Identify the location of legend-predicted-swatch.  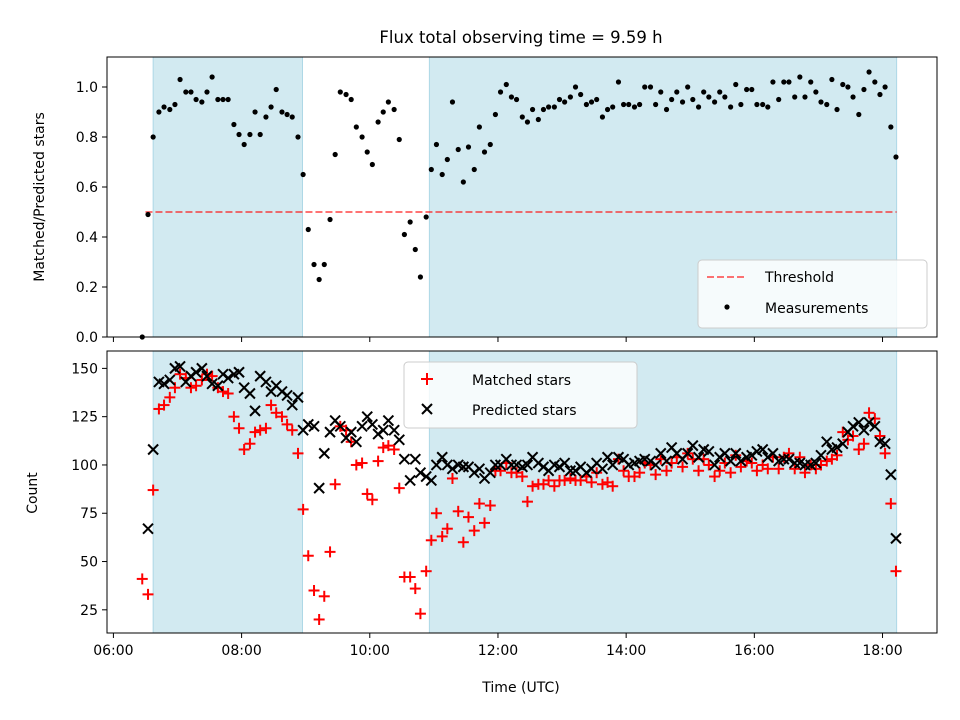
(427, 409).